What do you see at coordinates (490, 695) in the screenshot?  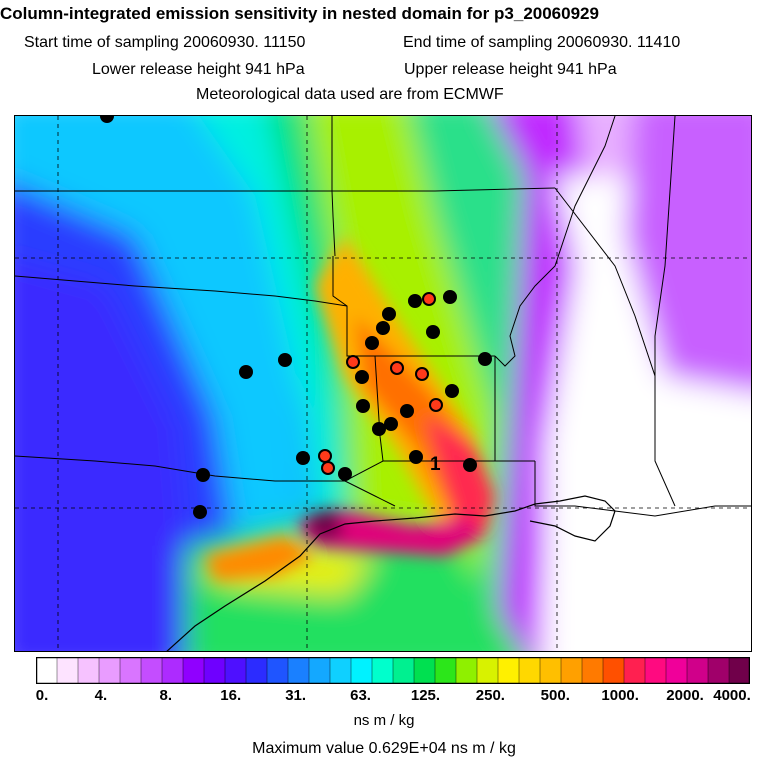 I see `legend-tick-label: 250.` at bounding box center [490, 695].